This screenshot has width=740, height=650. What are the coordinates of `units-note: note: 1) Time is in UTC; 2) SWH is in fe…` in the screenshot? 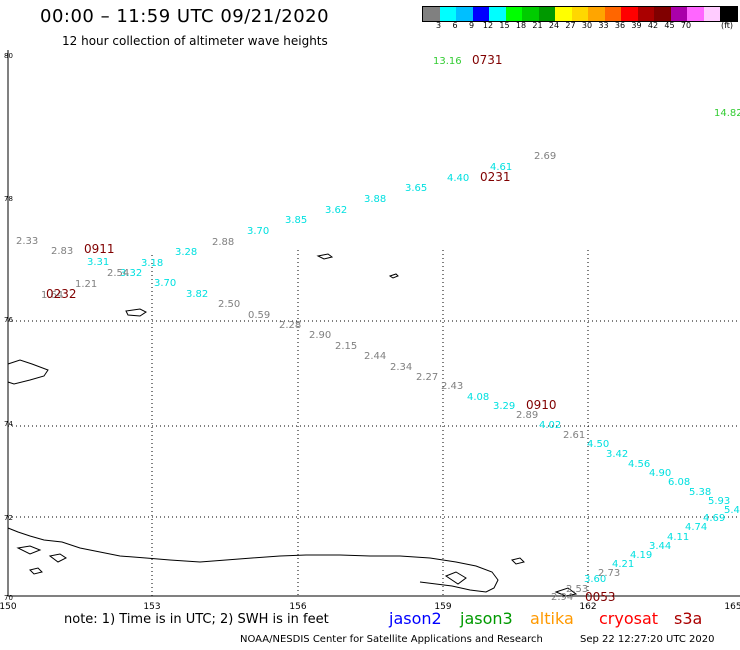 It's located at (196, 619).